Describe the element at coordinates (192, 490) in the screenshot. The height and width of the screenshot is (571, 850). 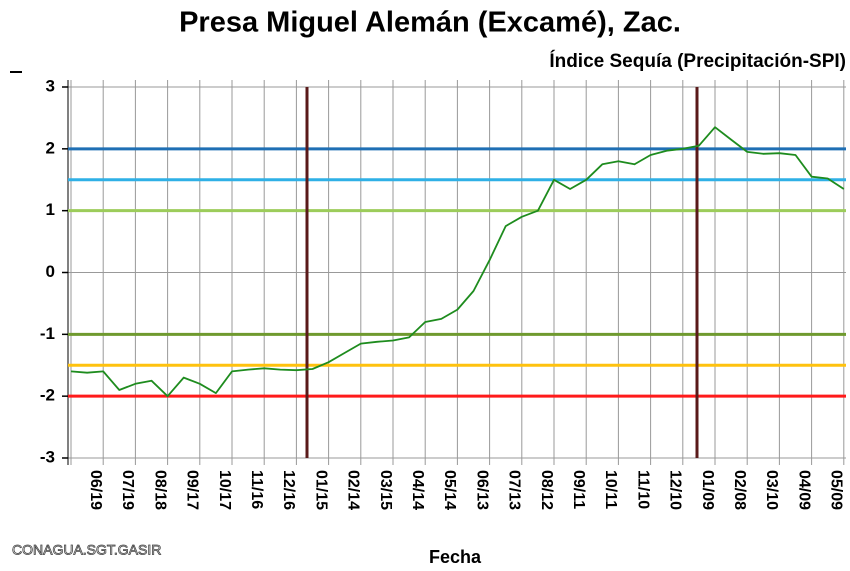
I see `x-tick-label: 09/17` at that location.